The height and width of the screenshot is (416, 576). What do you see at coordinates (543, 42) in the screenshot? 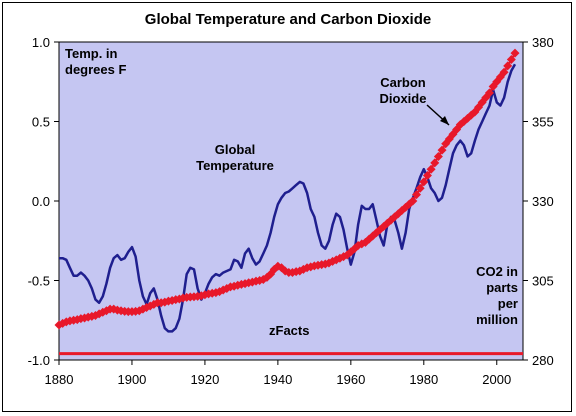
I see `y-right-tick-label: 380` at bounding box center [543, 42].